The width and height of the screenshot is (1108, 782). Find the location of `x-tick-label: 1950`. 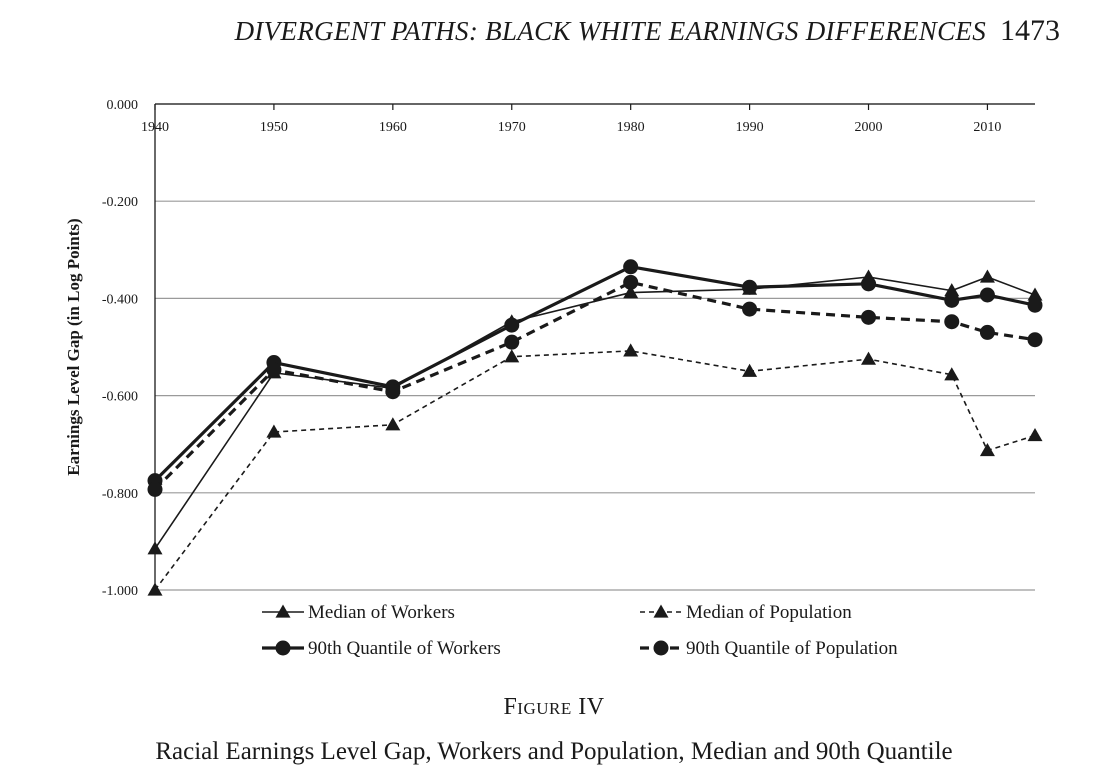

x-tick-label: 1950 is located at coordinates (274, 127).